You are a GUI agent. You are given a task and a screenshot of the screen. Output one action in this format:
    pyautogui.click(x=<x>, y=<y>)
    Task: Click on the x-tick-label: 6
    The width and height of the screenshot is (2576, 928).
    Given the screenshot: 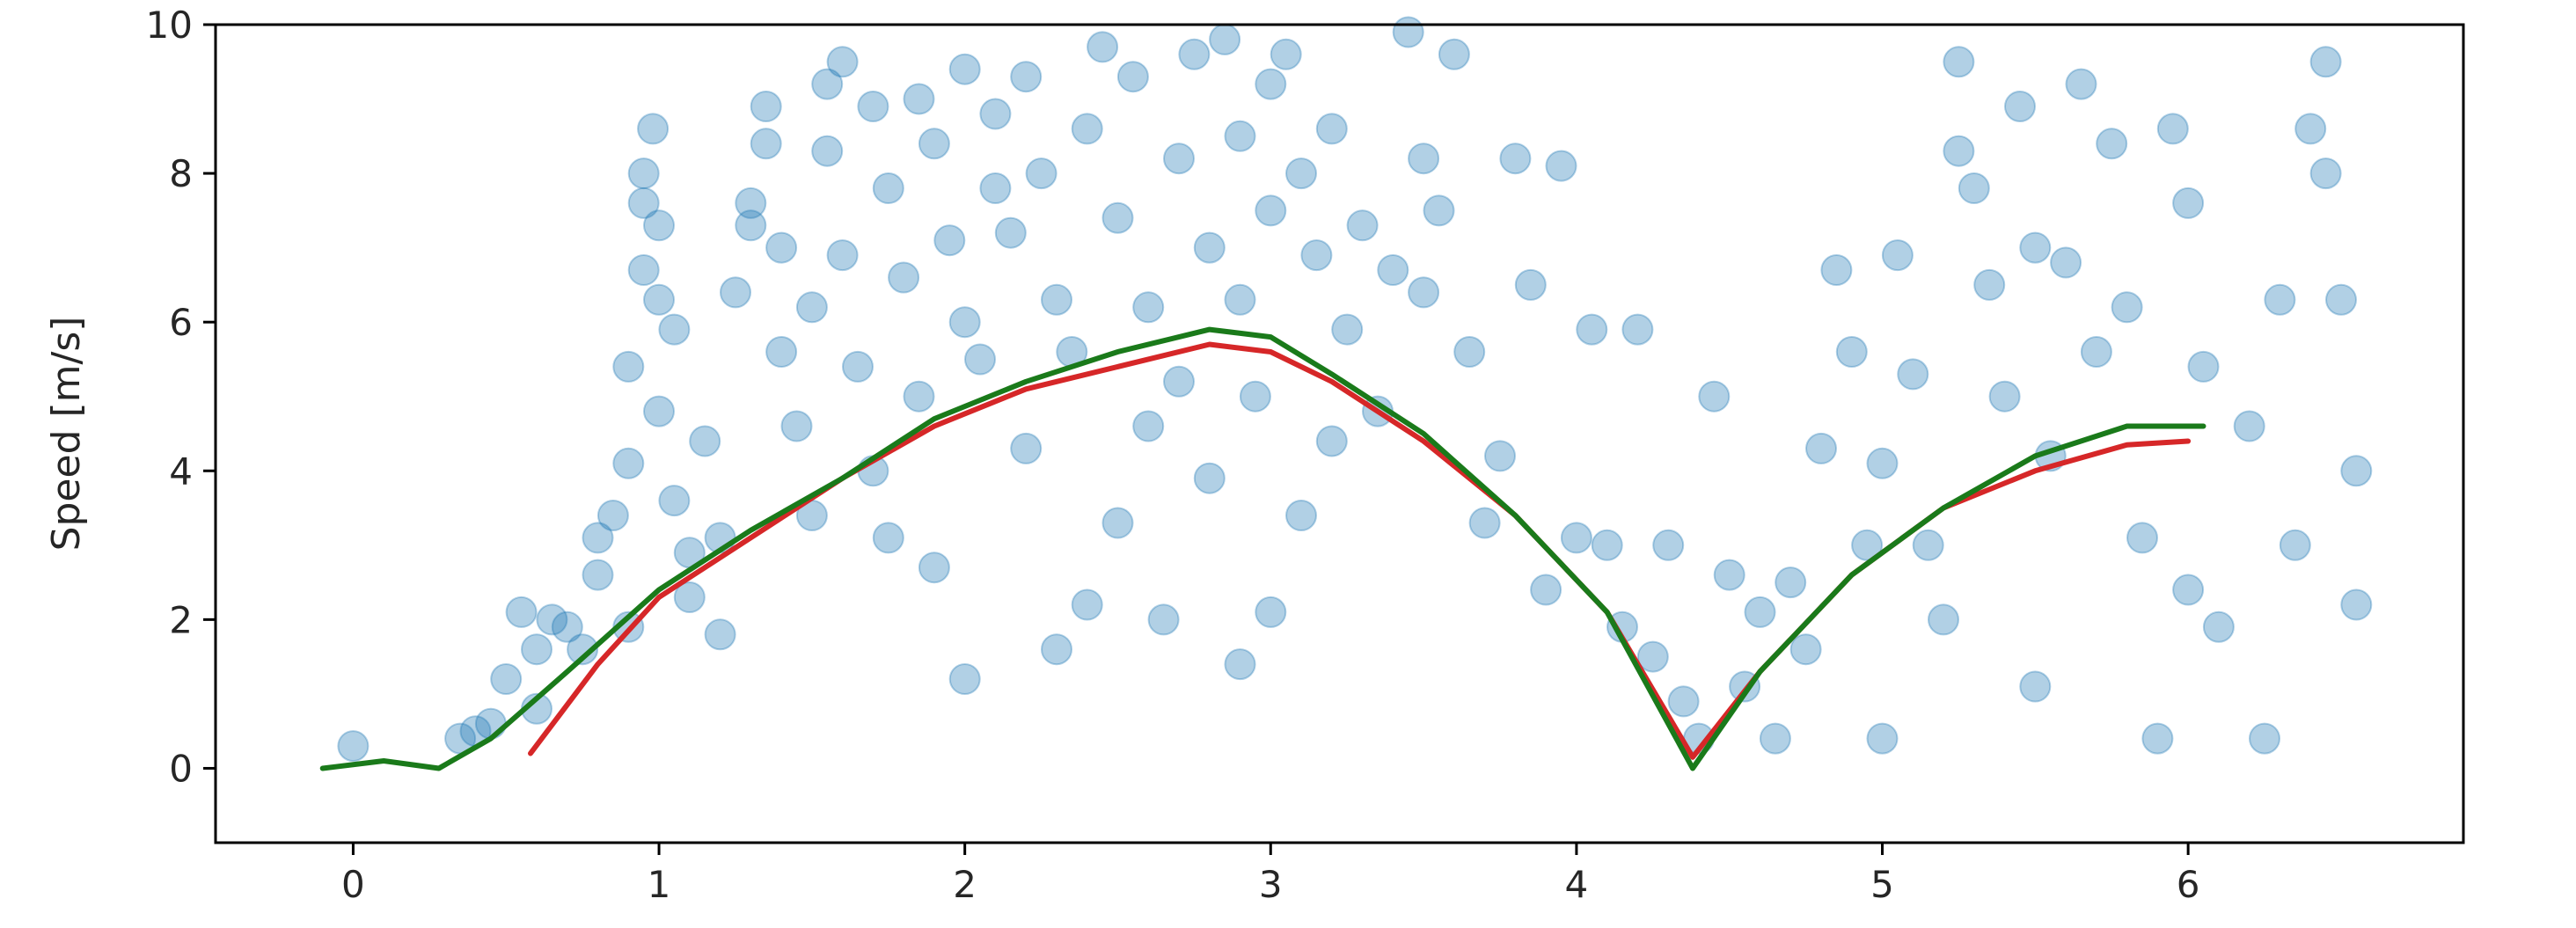 What is the action you would take?
    pyautogui.click(x=2188, y=884)
    